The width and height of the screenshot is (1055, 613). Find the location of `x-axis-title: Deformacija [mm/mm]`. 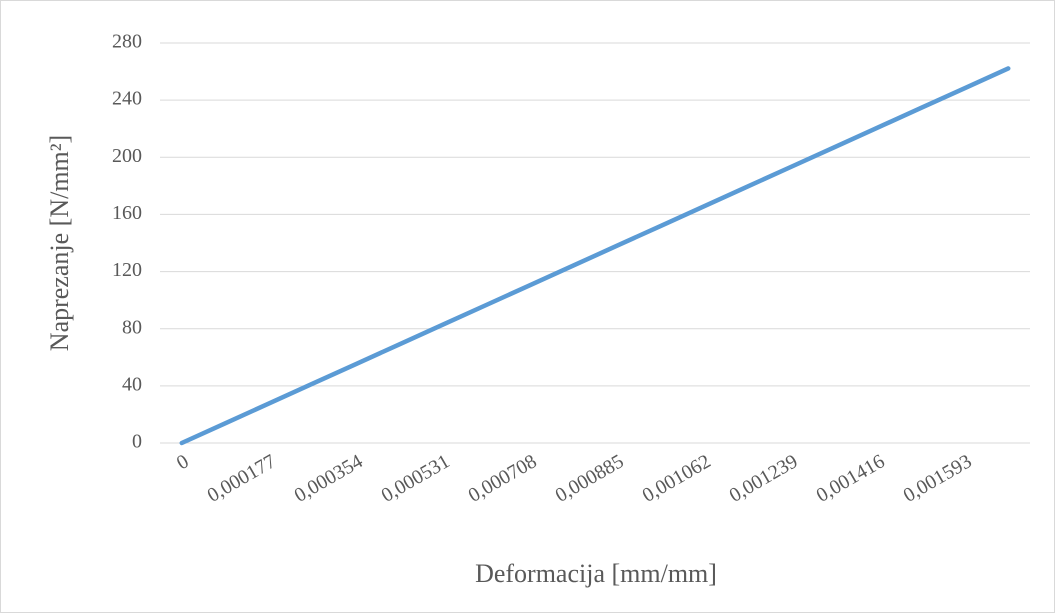

x-axis-title: Deformacija [mm/mm] is located at coordinates (596, 573).